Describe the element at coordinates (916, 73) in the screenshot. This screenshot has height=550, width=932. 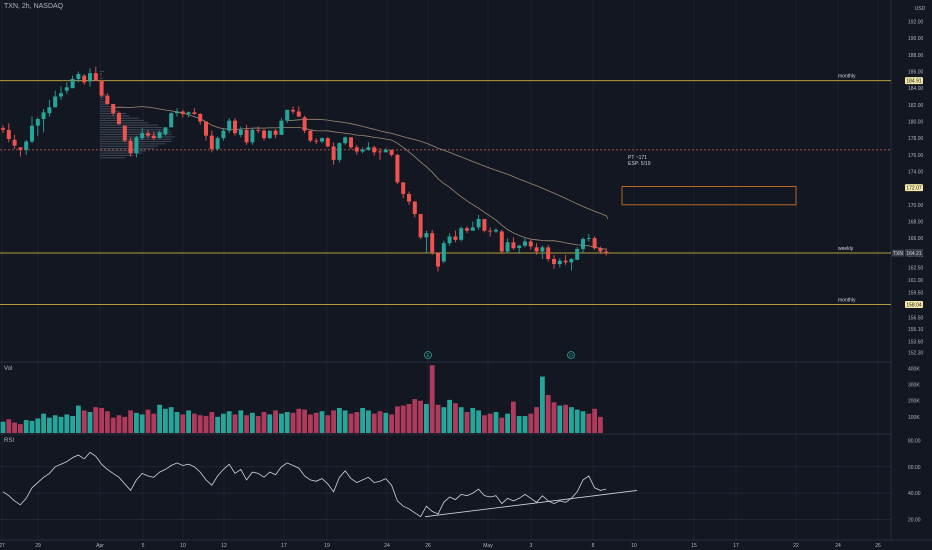
I see `price-tick-label: 186.00` at that location.